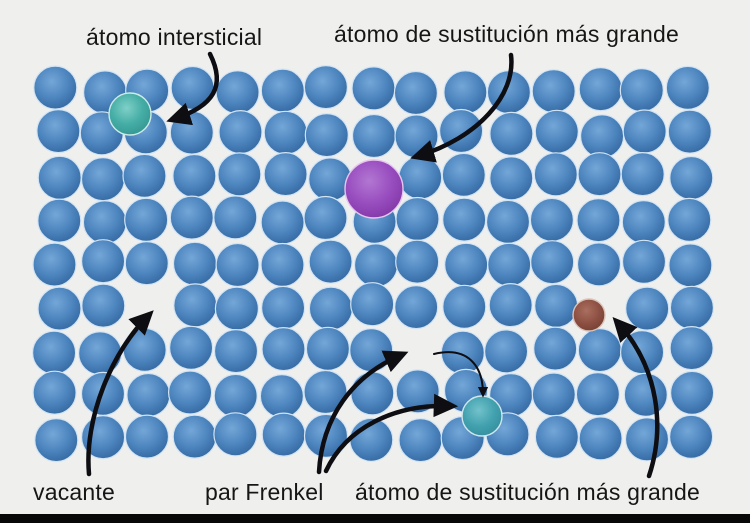 This screenshot has height=523, width=750. I want to click on label-vacante: vacante, so click(74, 492).